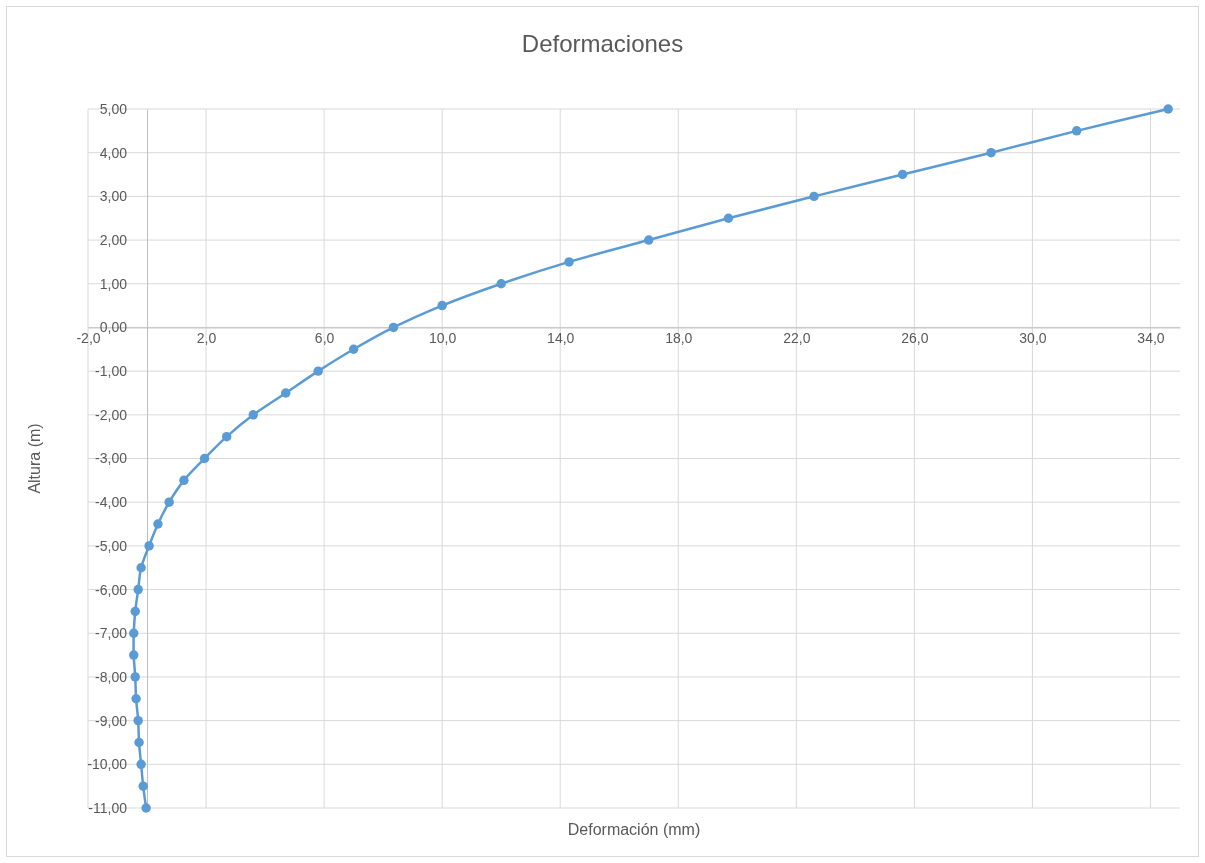  I want to click on y-axis-title: Altura (m), so click(34, 458).